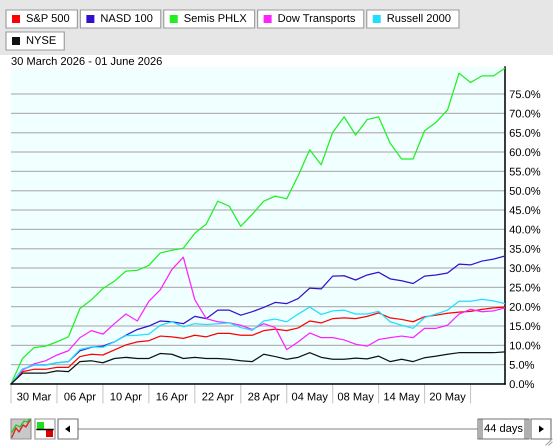 The image size is (553, 446). I want to click on y-tick-label: 45.0%, so click(524, 210).